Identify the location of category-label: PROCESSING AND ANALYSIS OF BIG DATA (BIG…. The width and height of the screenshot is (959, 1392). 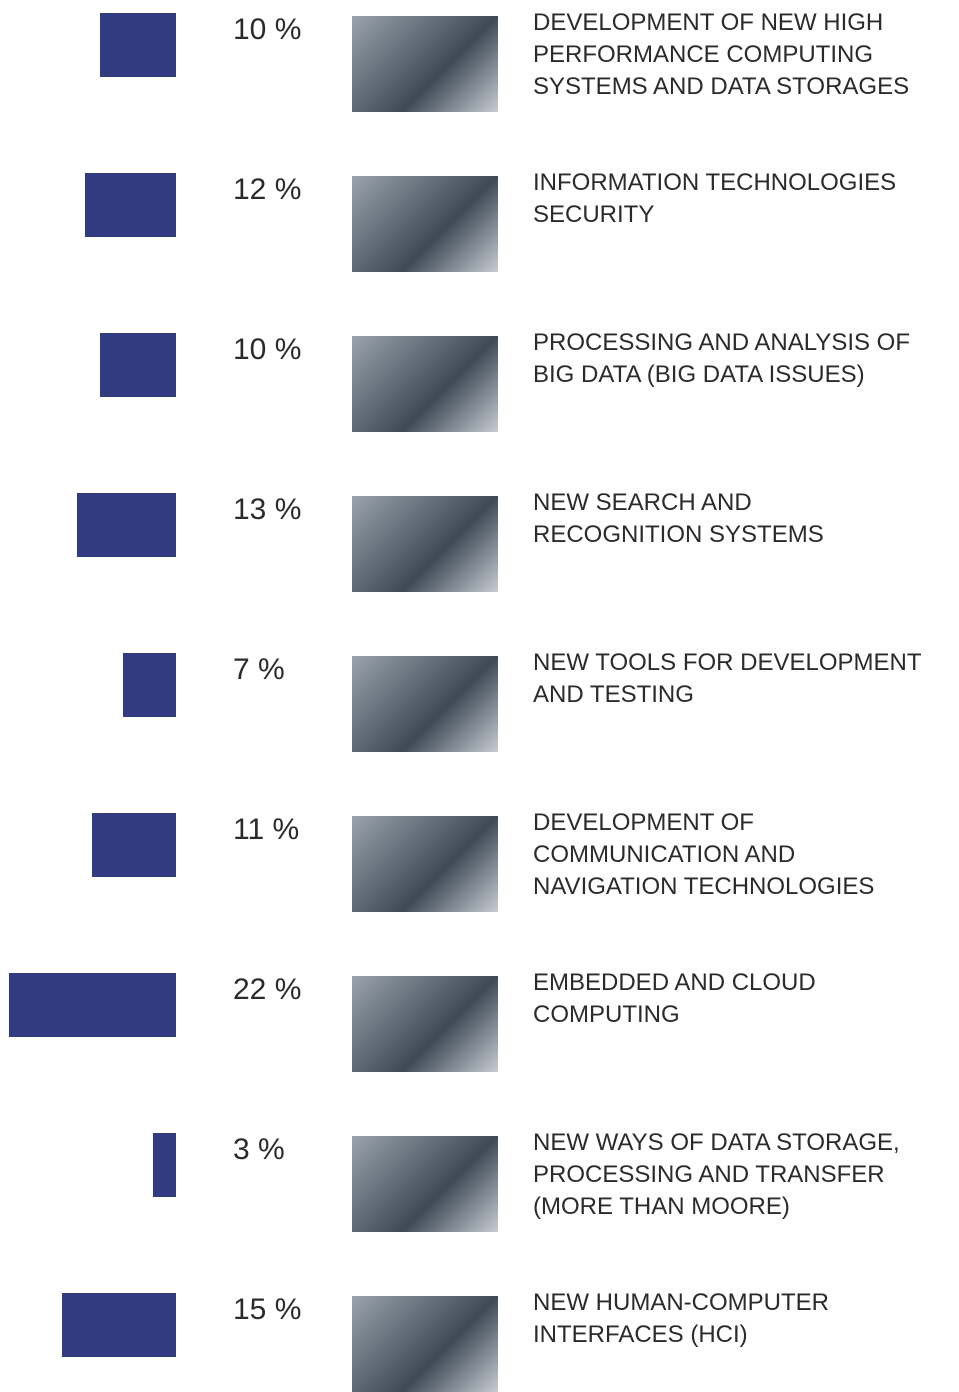
(721, 358).